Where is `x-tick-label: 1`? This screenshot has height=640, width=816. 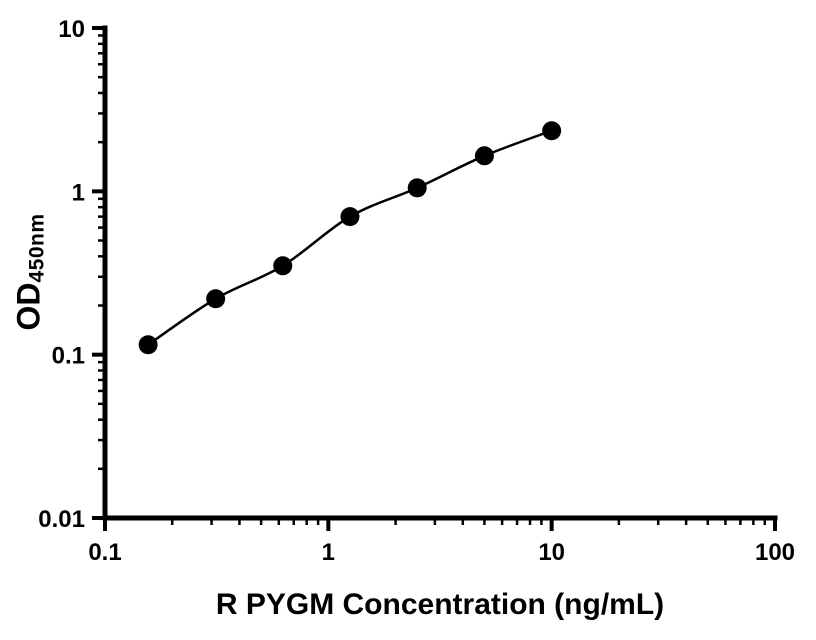 x-tick-label: 1 is located at coordinates (328, 552).